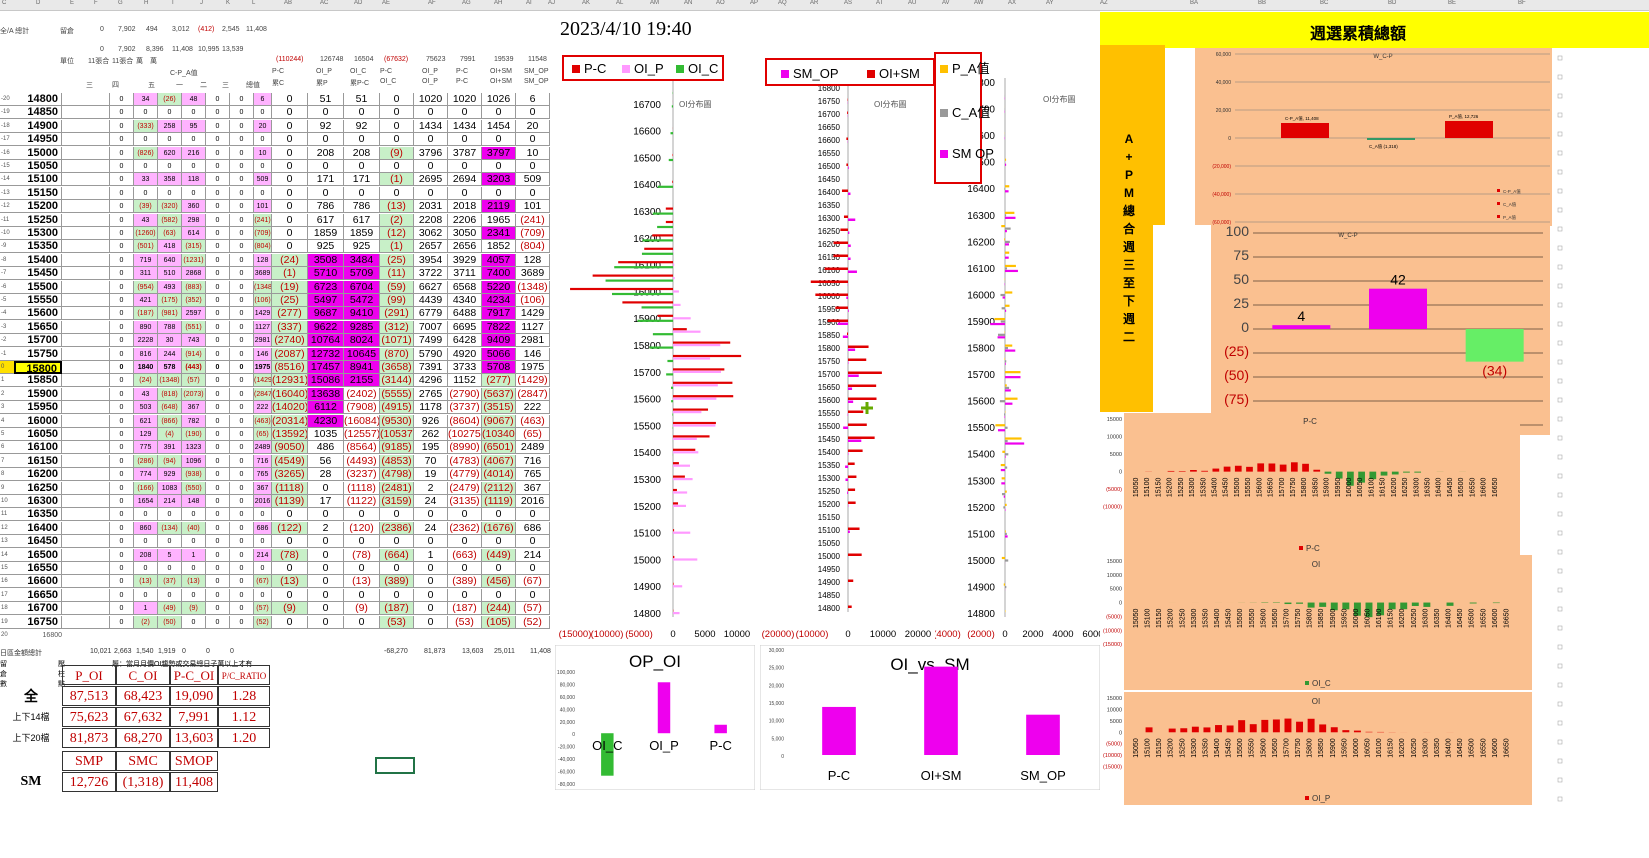 The height and width of the screenshot is (858, 1649). What do you see at coordinates (146, 274) in the screenshot?
I see `day-value-cell: 311` at bounding box center [146, 274].